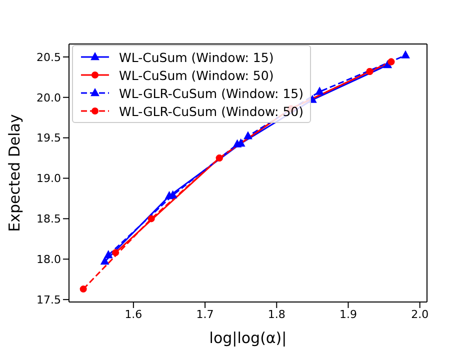 The height and width of the screenshot is (355, 474). What do you see at coordinates (211, 93) in the screenshot?
I see `legend-label: WL-GLR-CuSum (Window: 15)` at bounding box center [211, 93].